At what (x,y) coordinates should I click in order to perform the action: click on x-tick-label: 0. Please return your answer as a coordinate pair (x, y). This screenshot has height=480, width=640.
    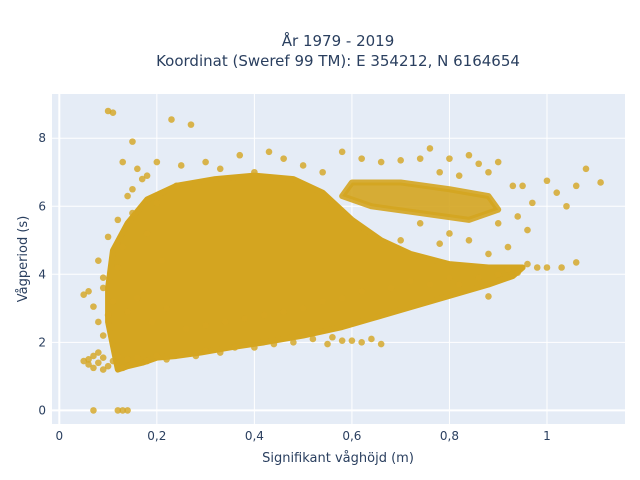
    Looking at the image, I should click on (59, 436).